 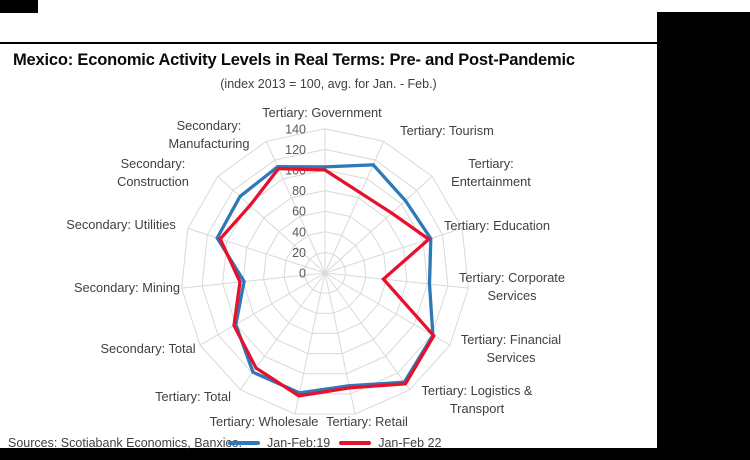 What do you see at coordinates (355, 443) in the screenshot?
I see `legend-swatch-red` at bounding box center [355, 443].